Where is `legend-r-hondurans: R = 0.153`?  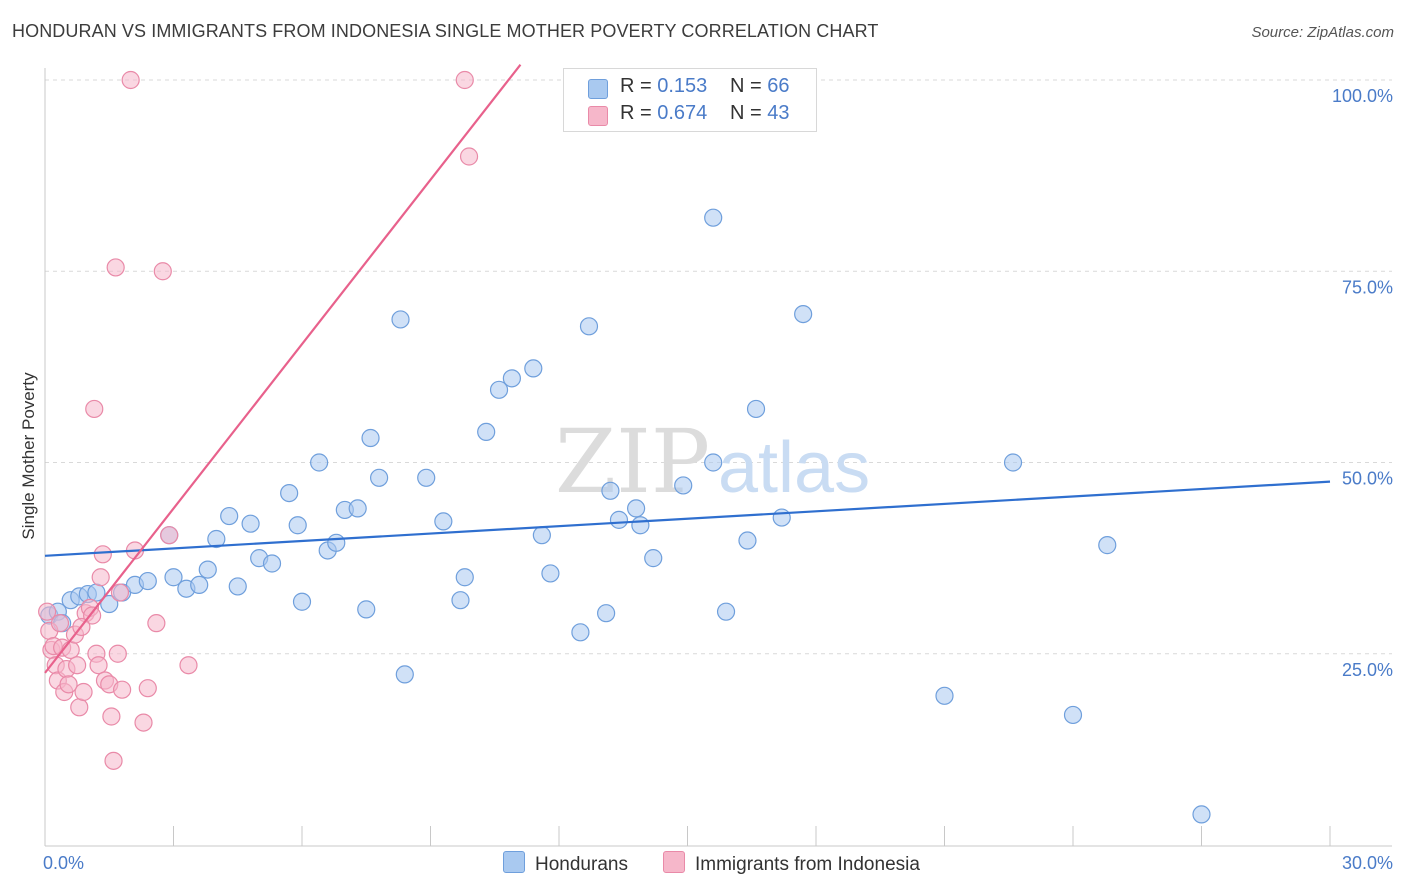 legend-r-hondurans: R = 0.153 is located at coordinates (664, 86).